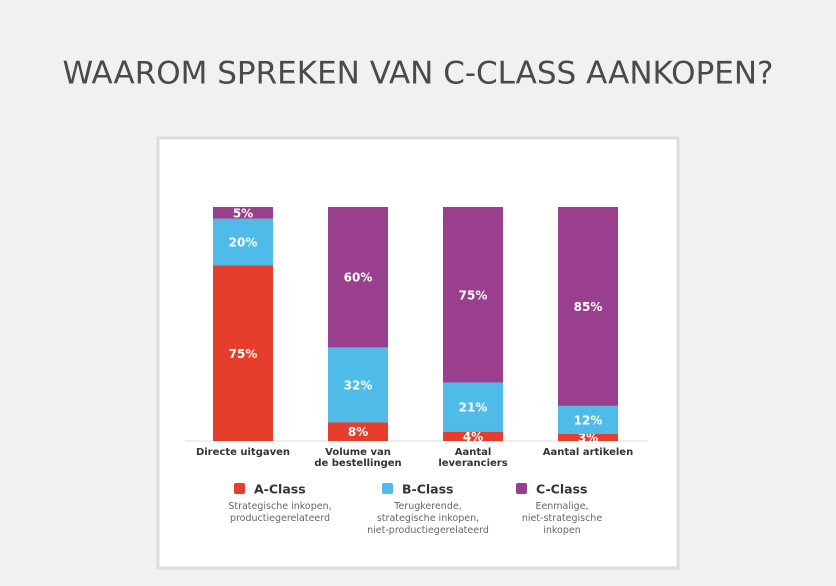  I want to click on legend-description: Eenmalige, niet-strategische inkopen, so click(562, 518).